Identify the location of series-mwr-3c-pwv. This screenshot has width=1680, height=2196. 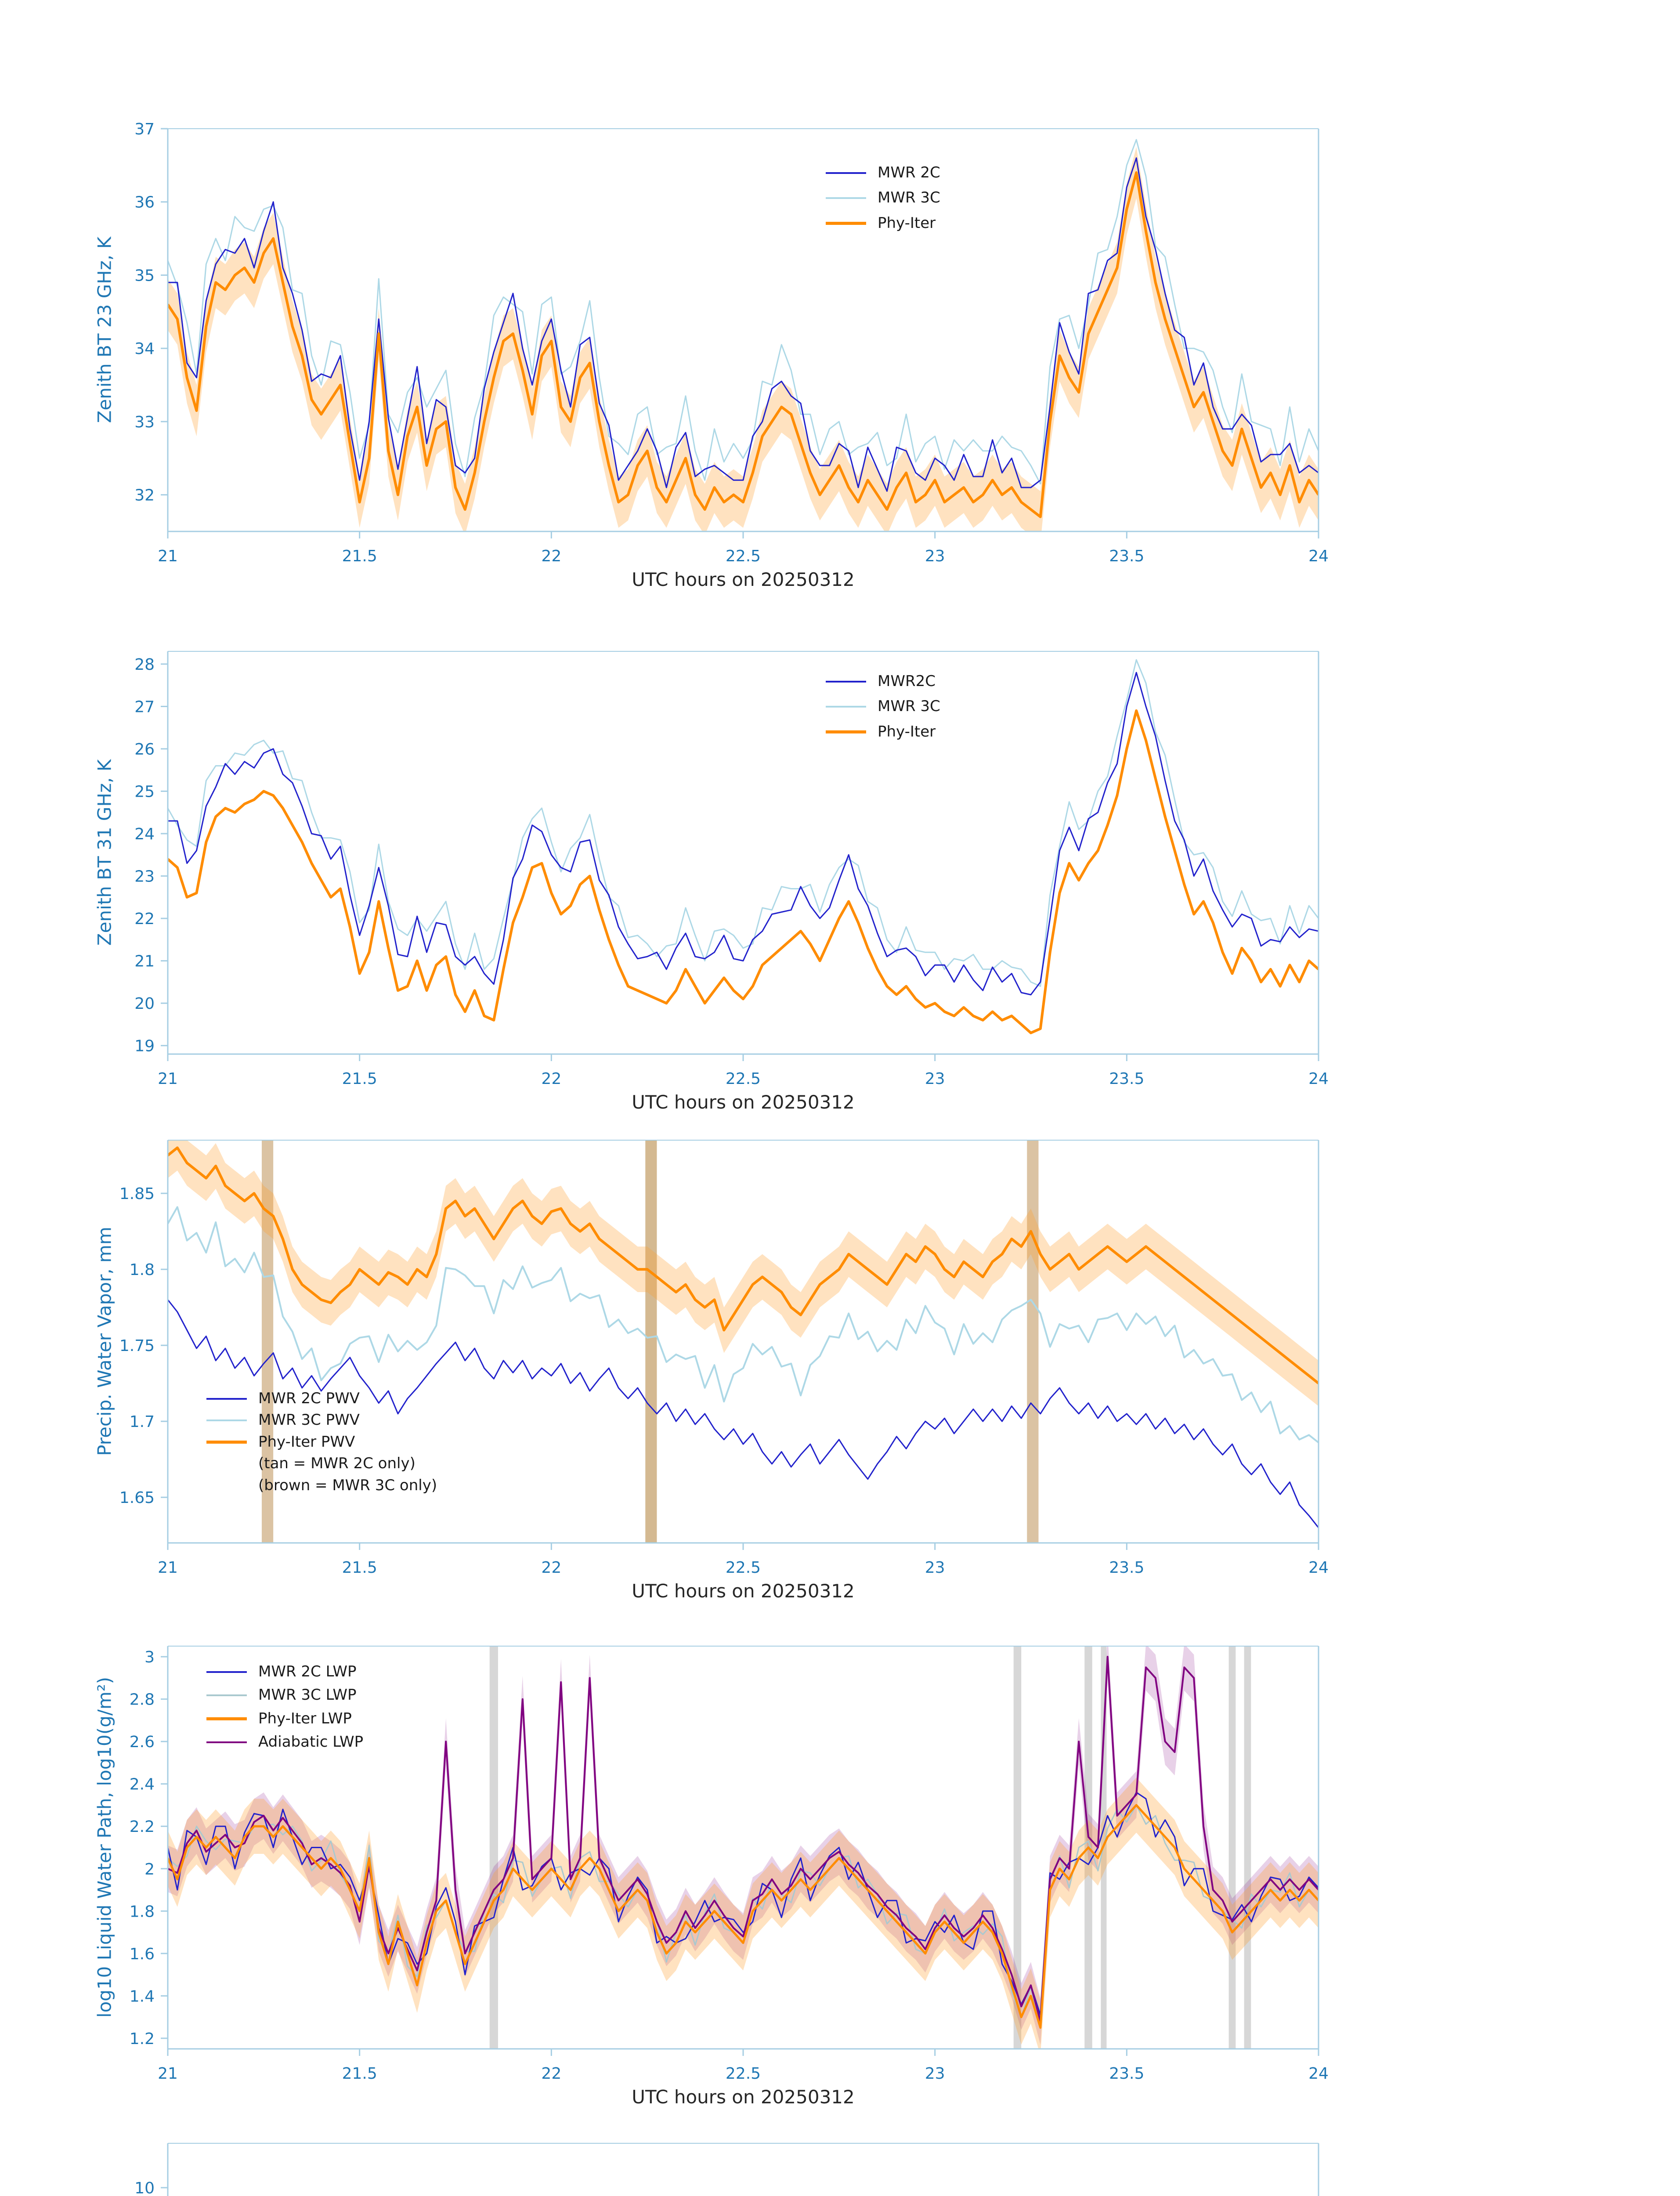
(743, 1325).